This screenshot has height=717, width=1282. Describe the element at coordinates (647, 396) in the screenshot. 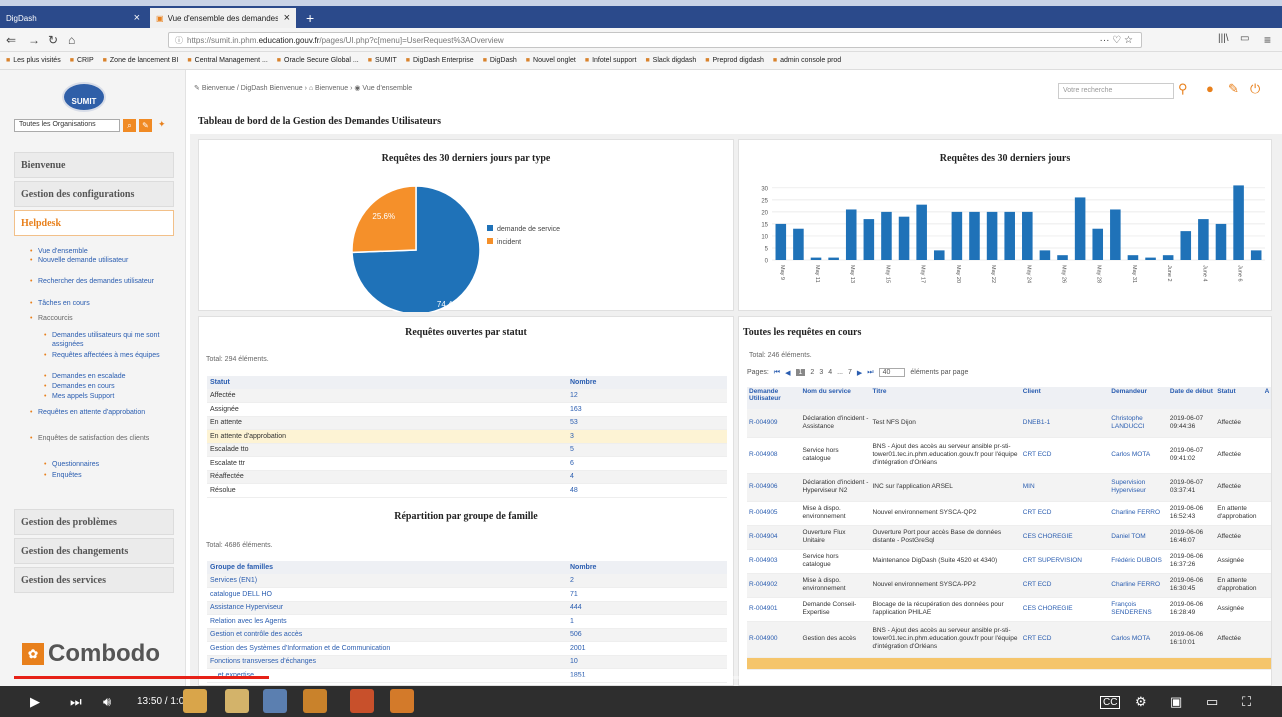

I see `row-count: 12` at that location.